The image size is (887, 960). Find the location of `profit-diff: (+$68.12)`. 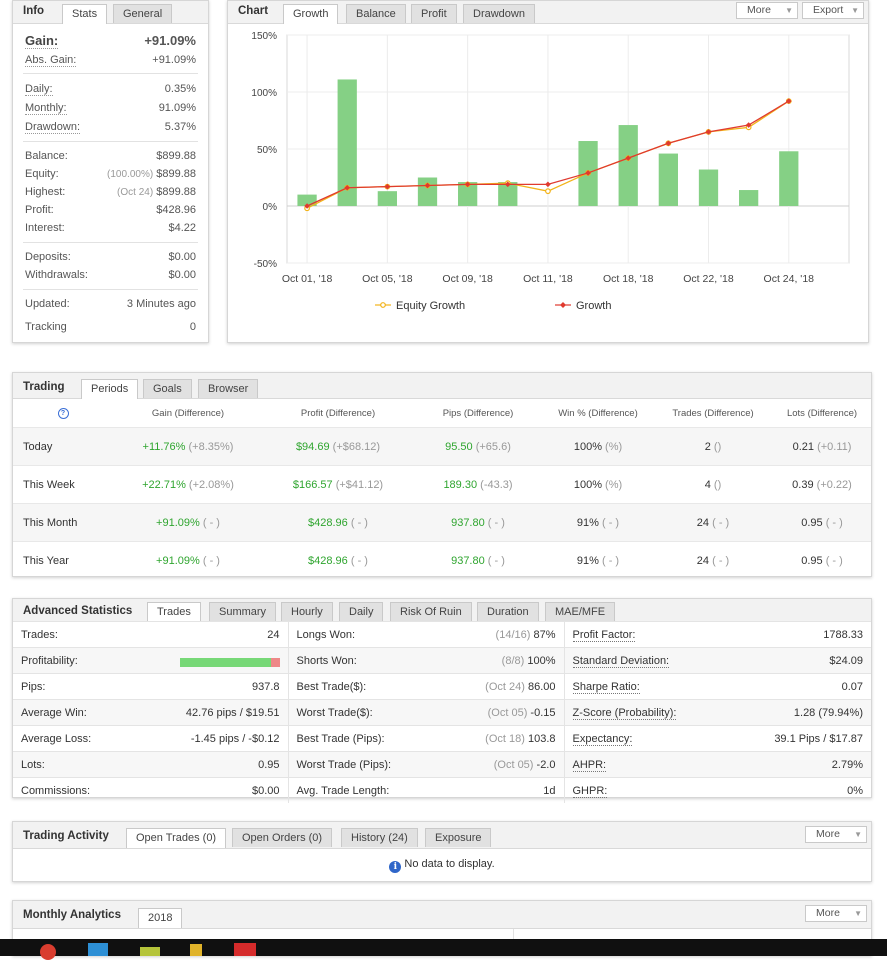

profit-diff: (+$68.12) is located at coordinates (356, 446).